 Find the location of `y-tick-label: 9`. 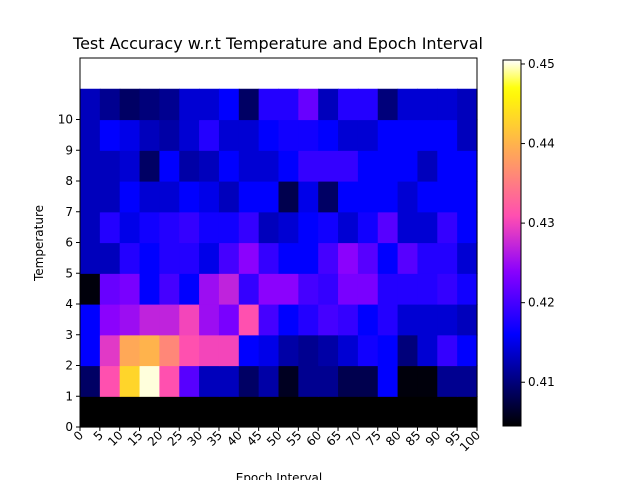

y-tick-label: 9 is located at coordinates (69, 150).